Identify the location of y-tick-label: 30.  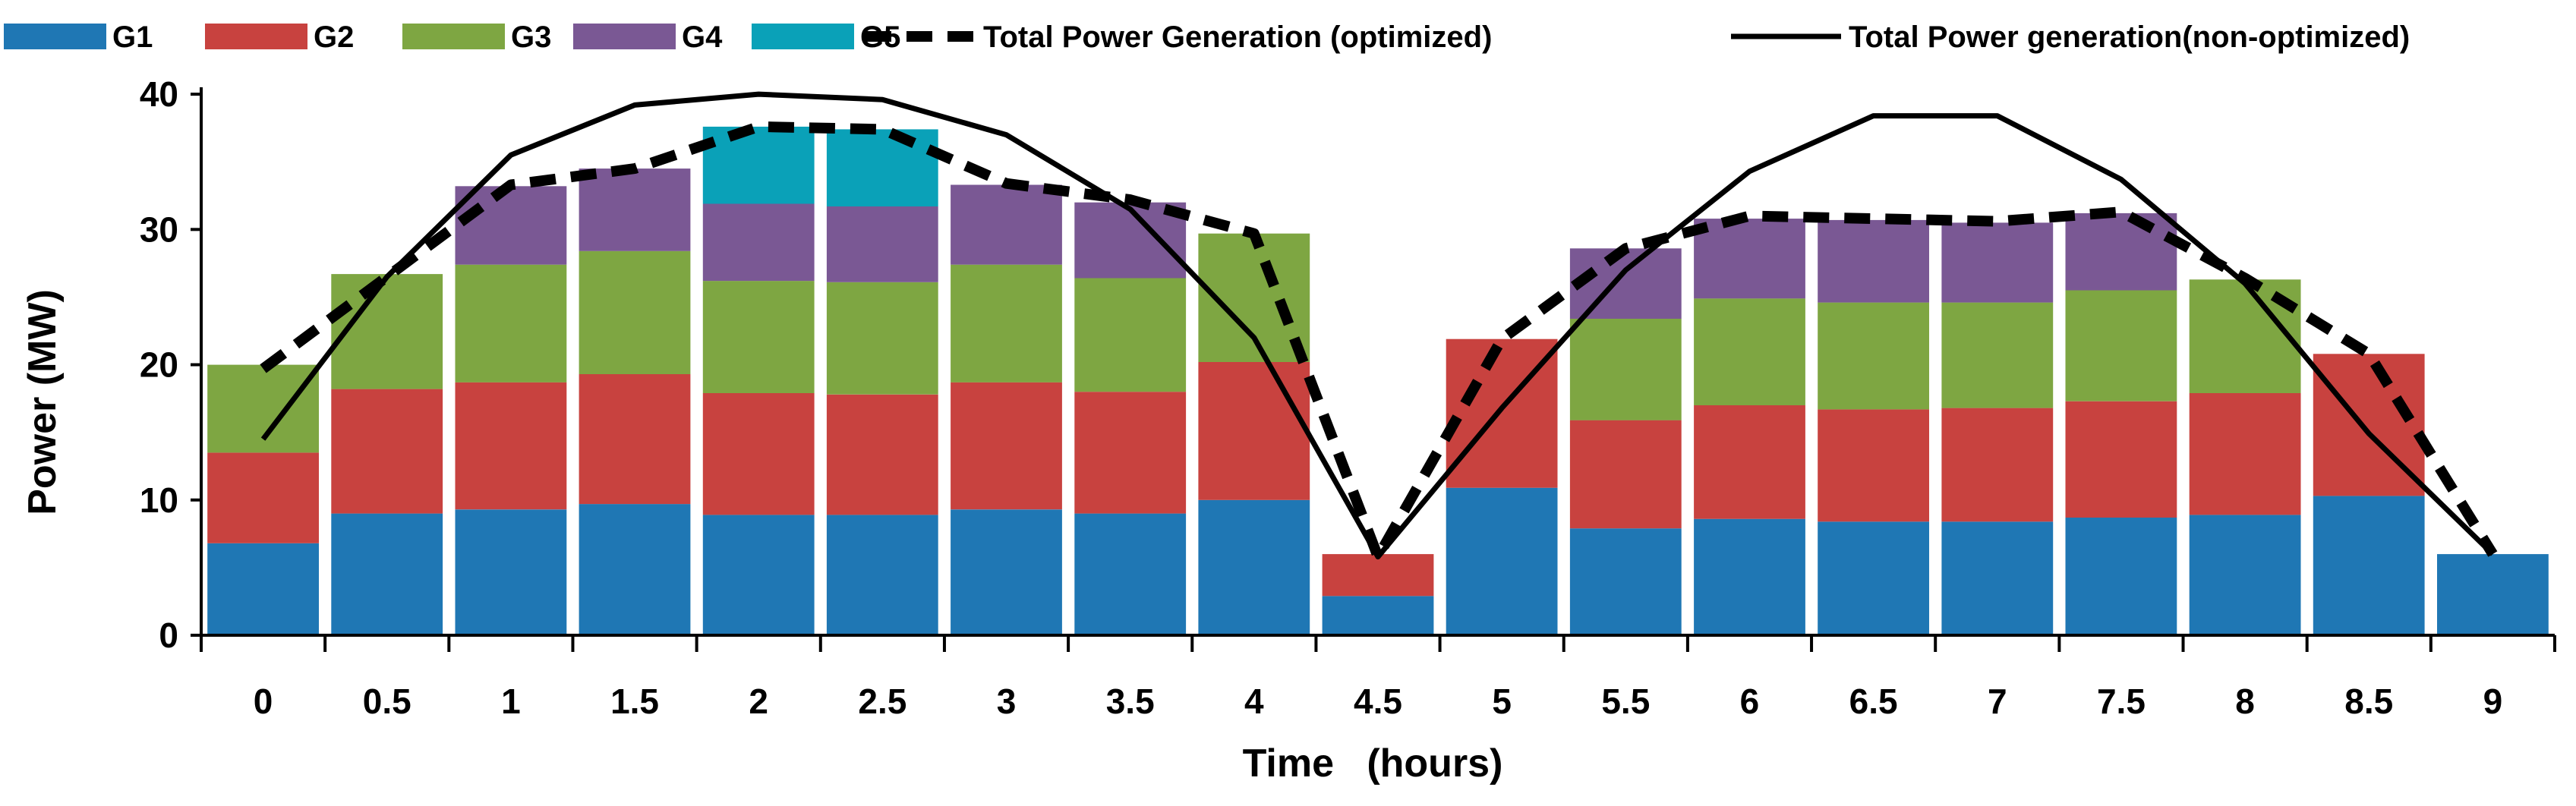
(159, 229).